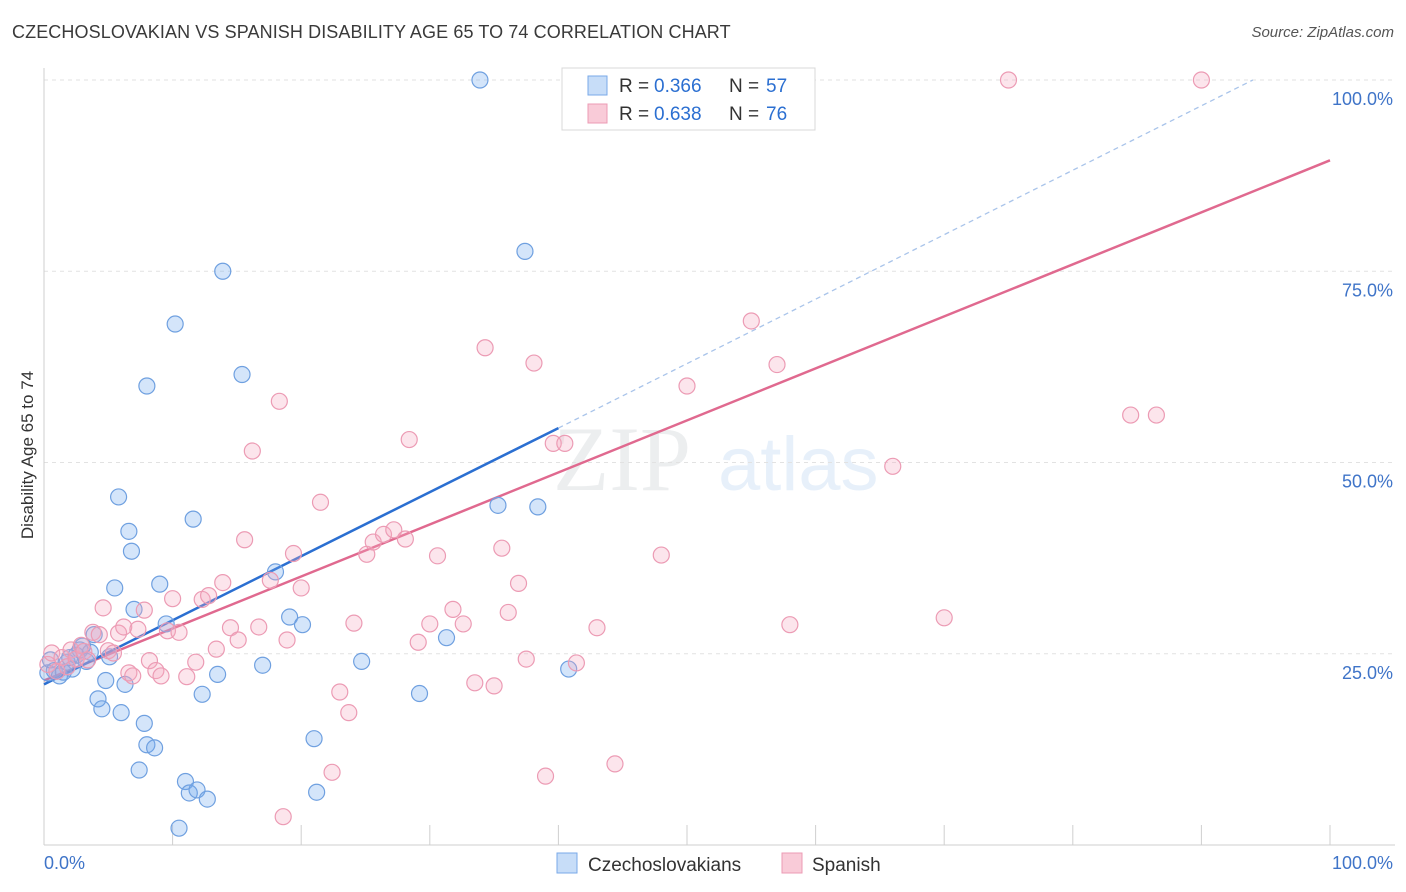  I want to click on watermark: ZIP atlas, so click(716, 459).